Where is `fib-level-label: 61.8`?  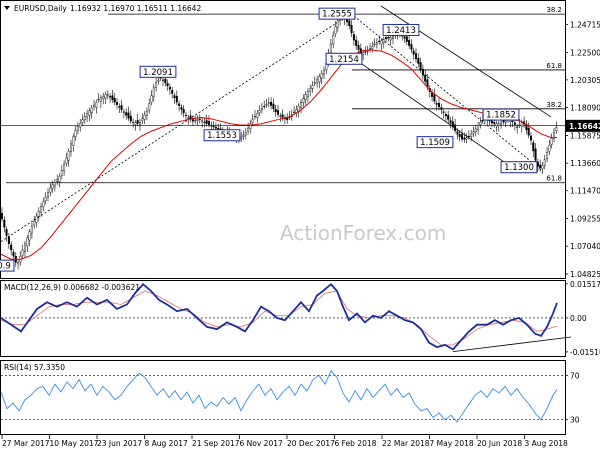 fib-level-label: 61.8 is located at coordinates (554, 66).